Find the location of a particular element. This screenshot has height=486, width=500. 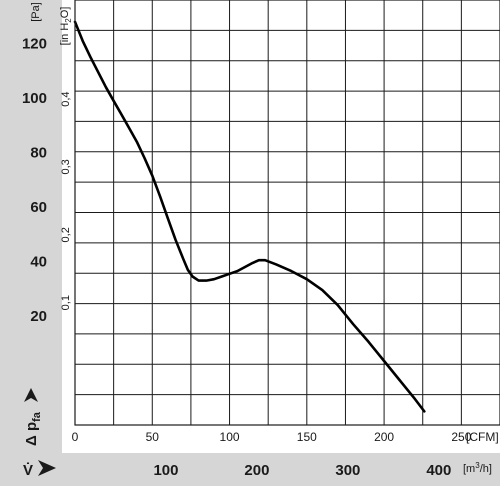

inh2o-tick-label: 0,4 is located at coordinates (66, 98).